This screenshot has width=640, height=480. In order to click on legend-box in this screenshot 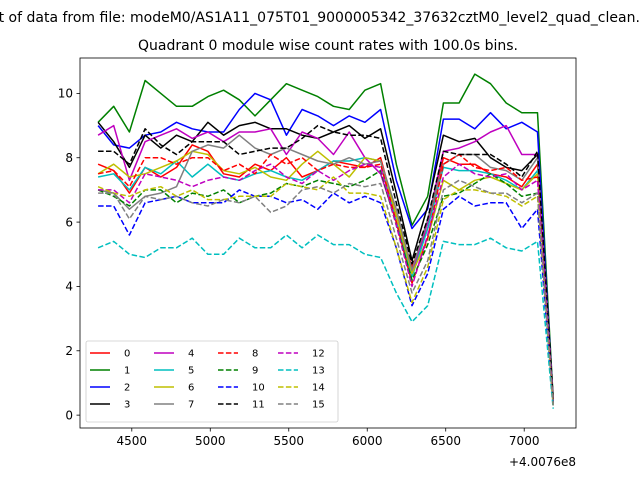, I will do `click(212, 381)`.